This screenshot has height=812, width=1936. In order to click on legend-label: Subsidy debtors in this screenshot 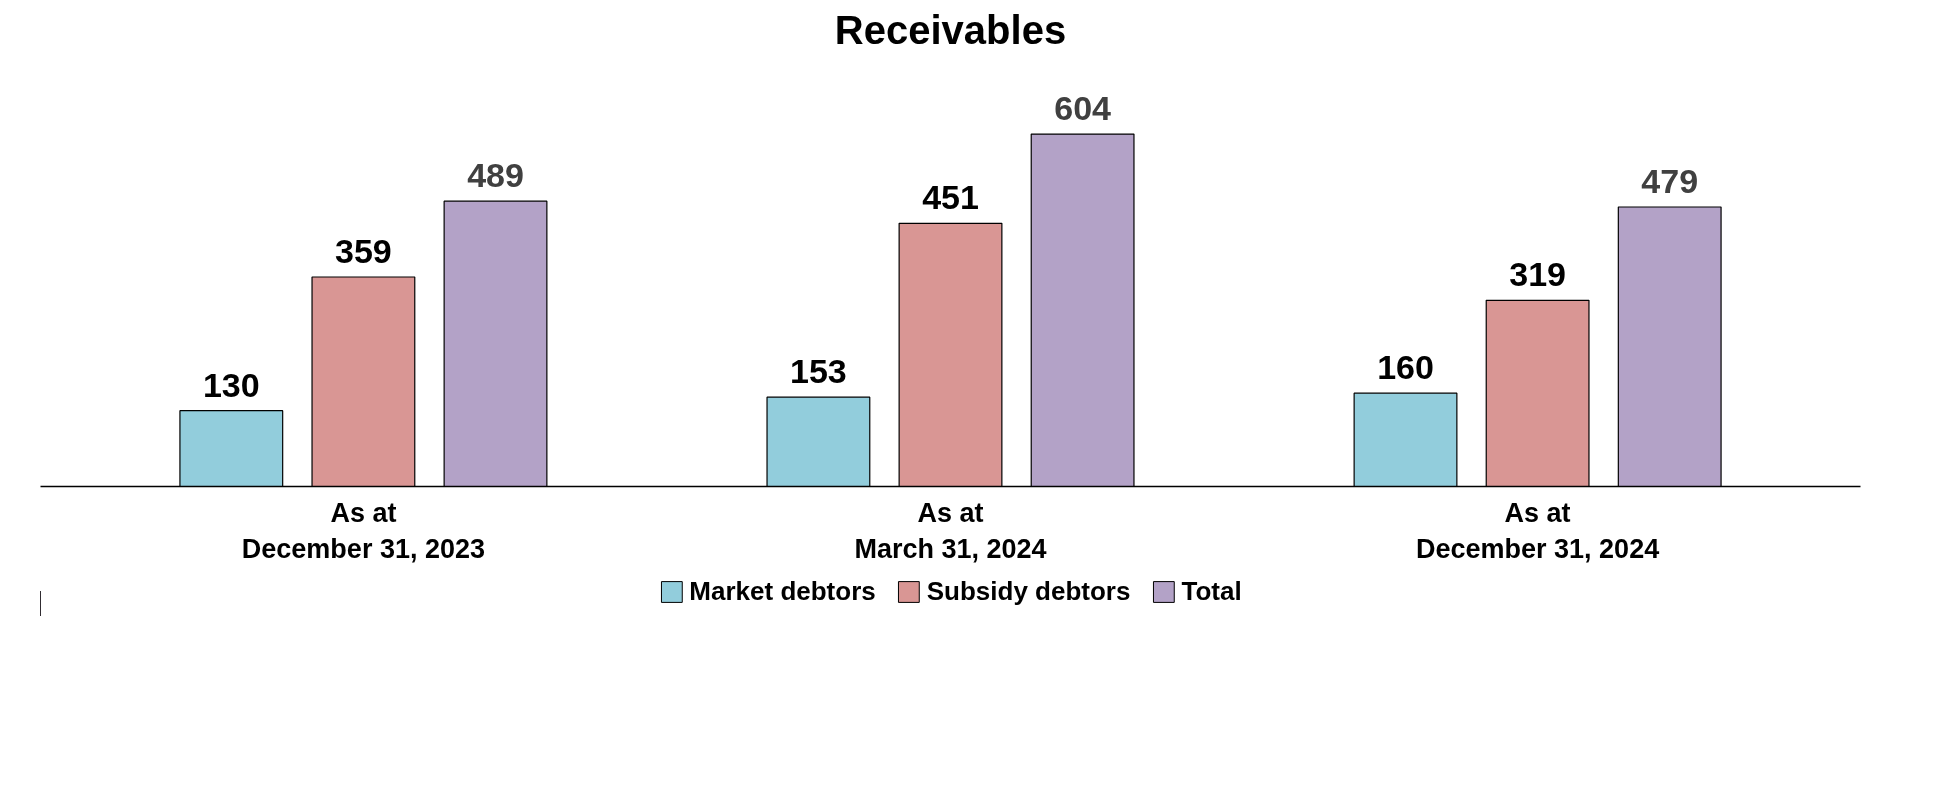, I will do `click(1028, 591)`.